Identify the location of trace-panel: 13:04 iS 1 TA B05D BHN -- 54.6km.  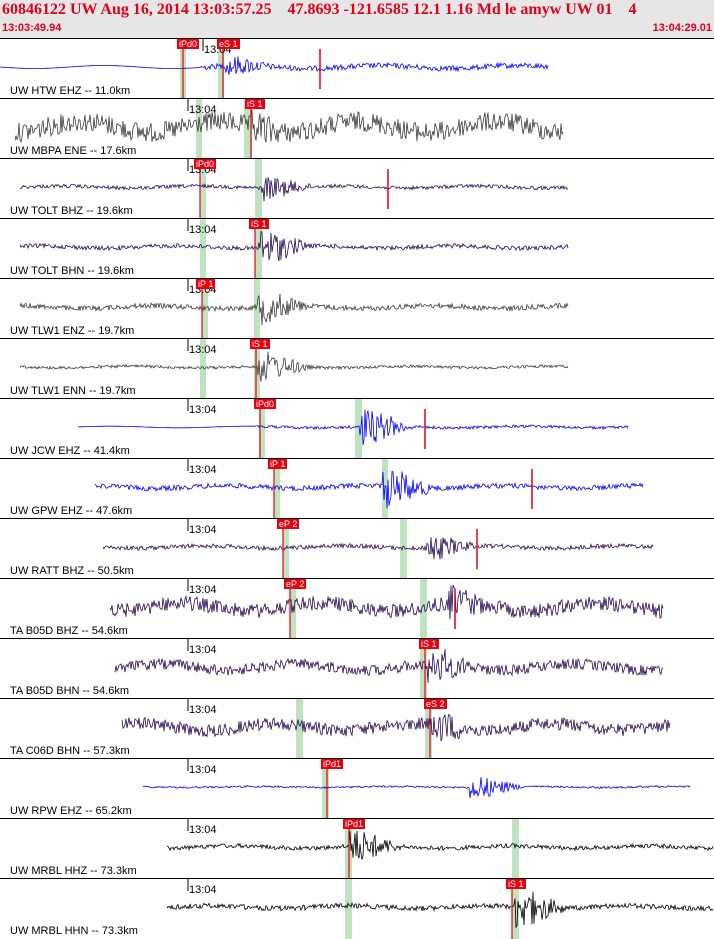
(357, 668).